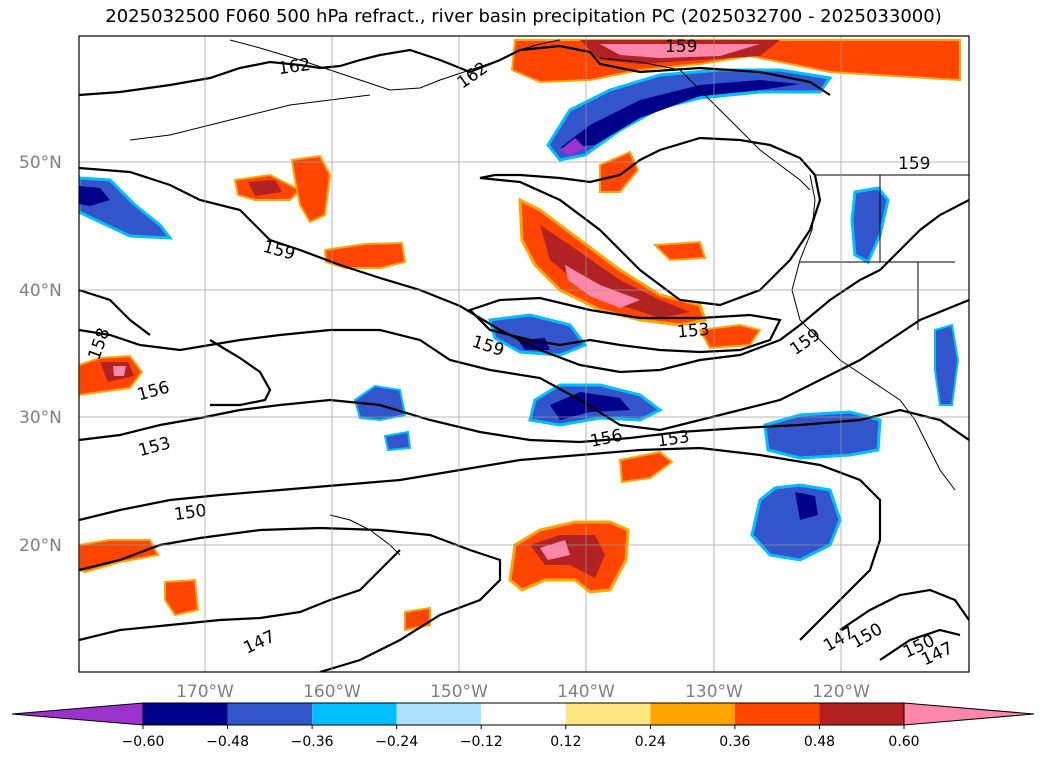 The height and width of the screenshot is (765, 1047). I want to click on colorbar-tick-label: 0.36, so click(734, 742).